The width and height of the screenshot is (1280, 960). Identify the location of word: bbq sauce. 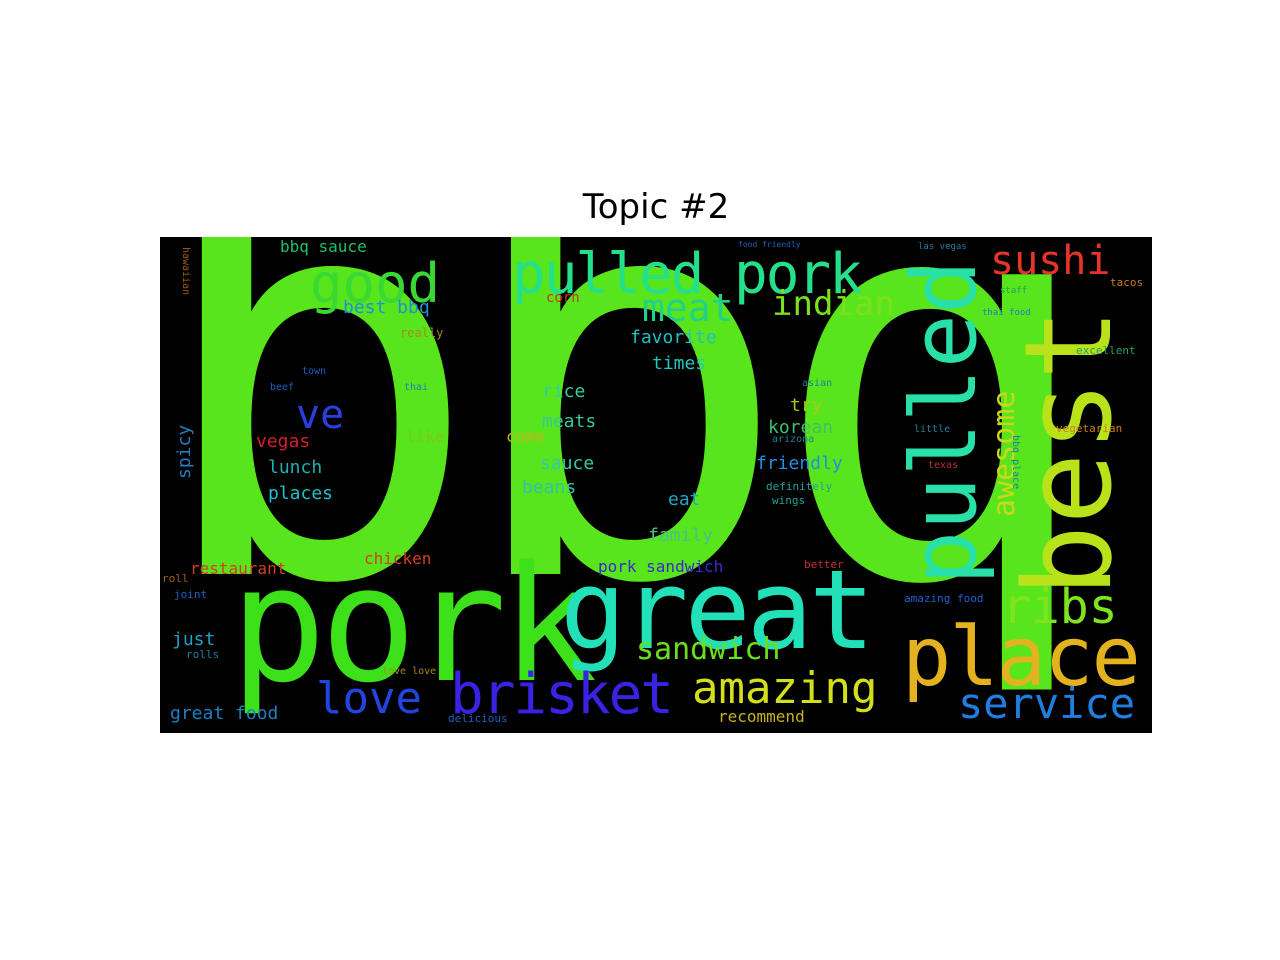
(323, 246).